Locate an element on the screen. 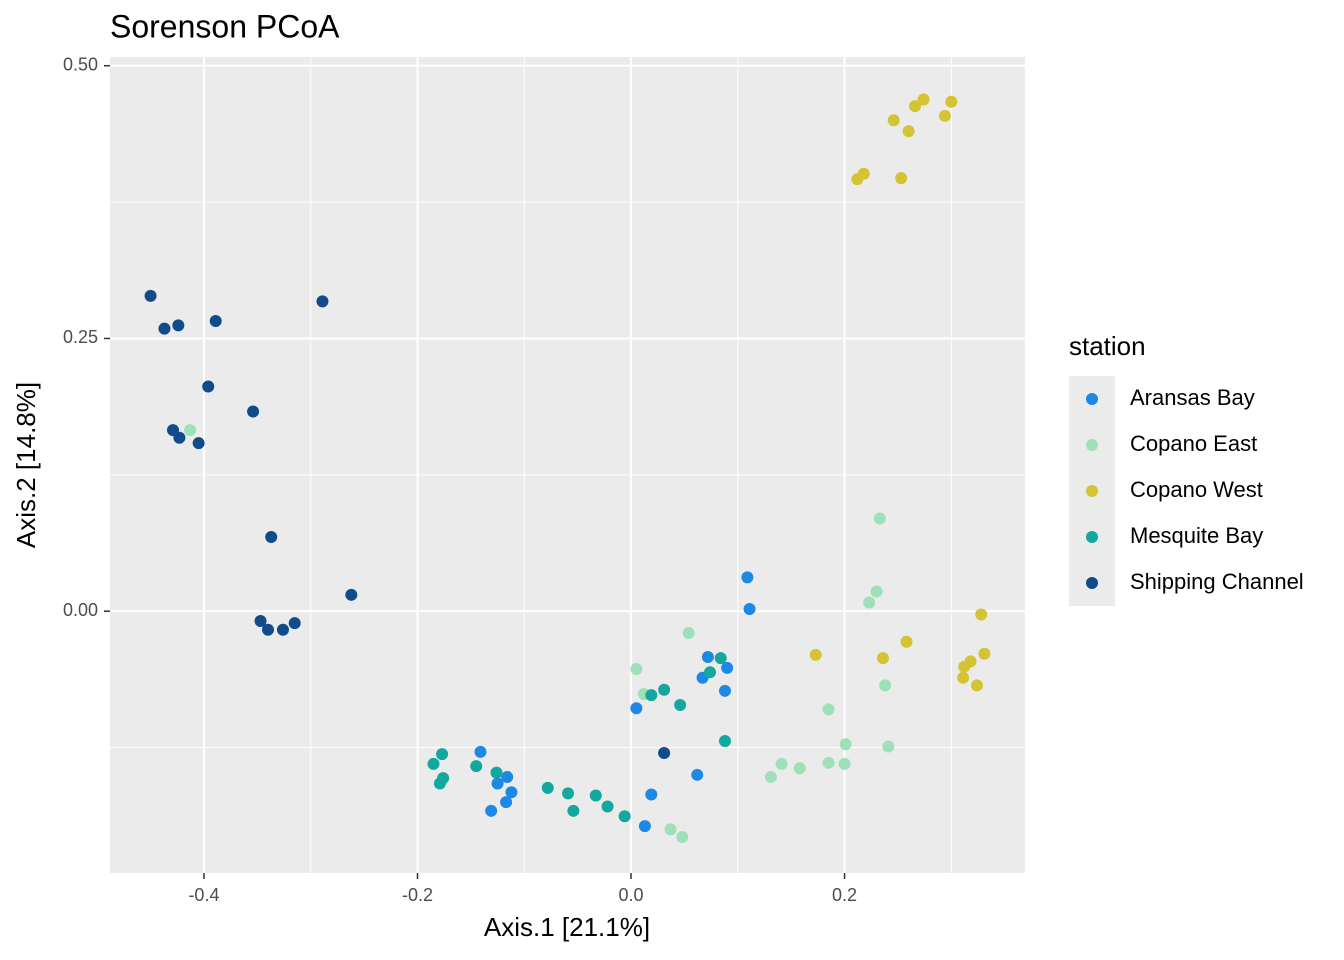 Image resolution: width=1344 pixels, height=960 pixels. legend-label: Shipping Channel is located at coordinates (1217, 581).